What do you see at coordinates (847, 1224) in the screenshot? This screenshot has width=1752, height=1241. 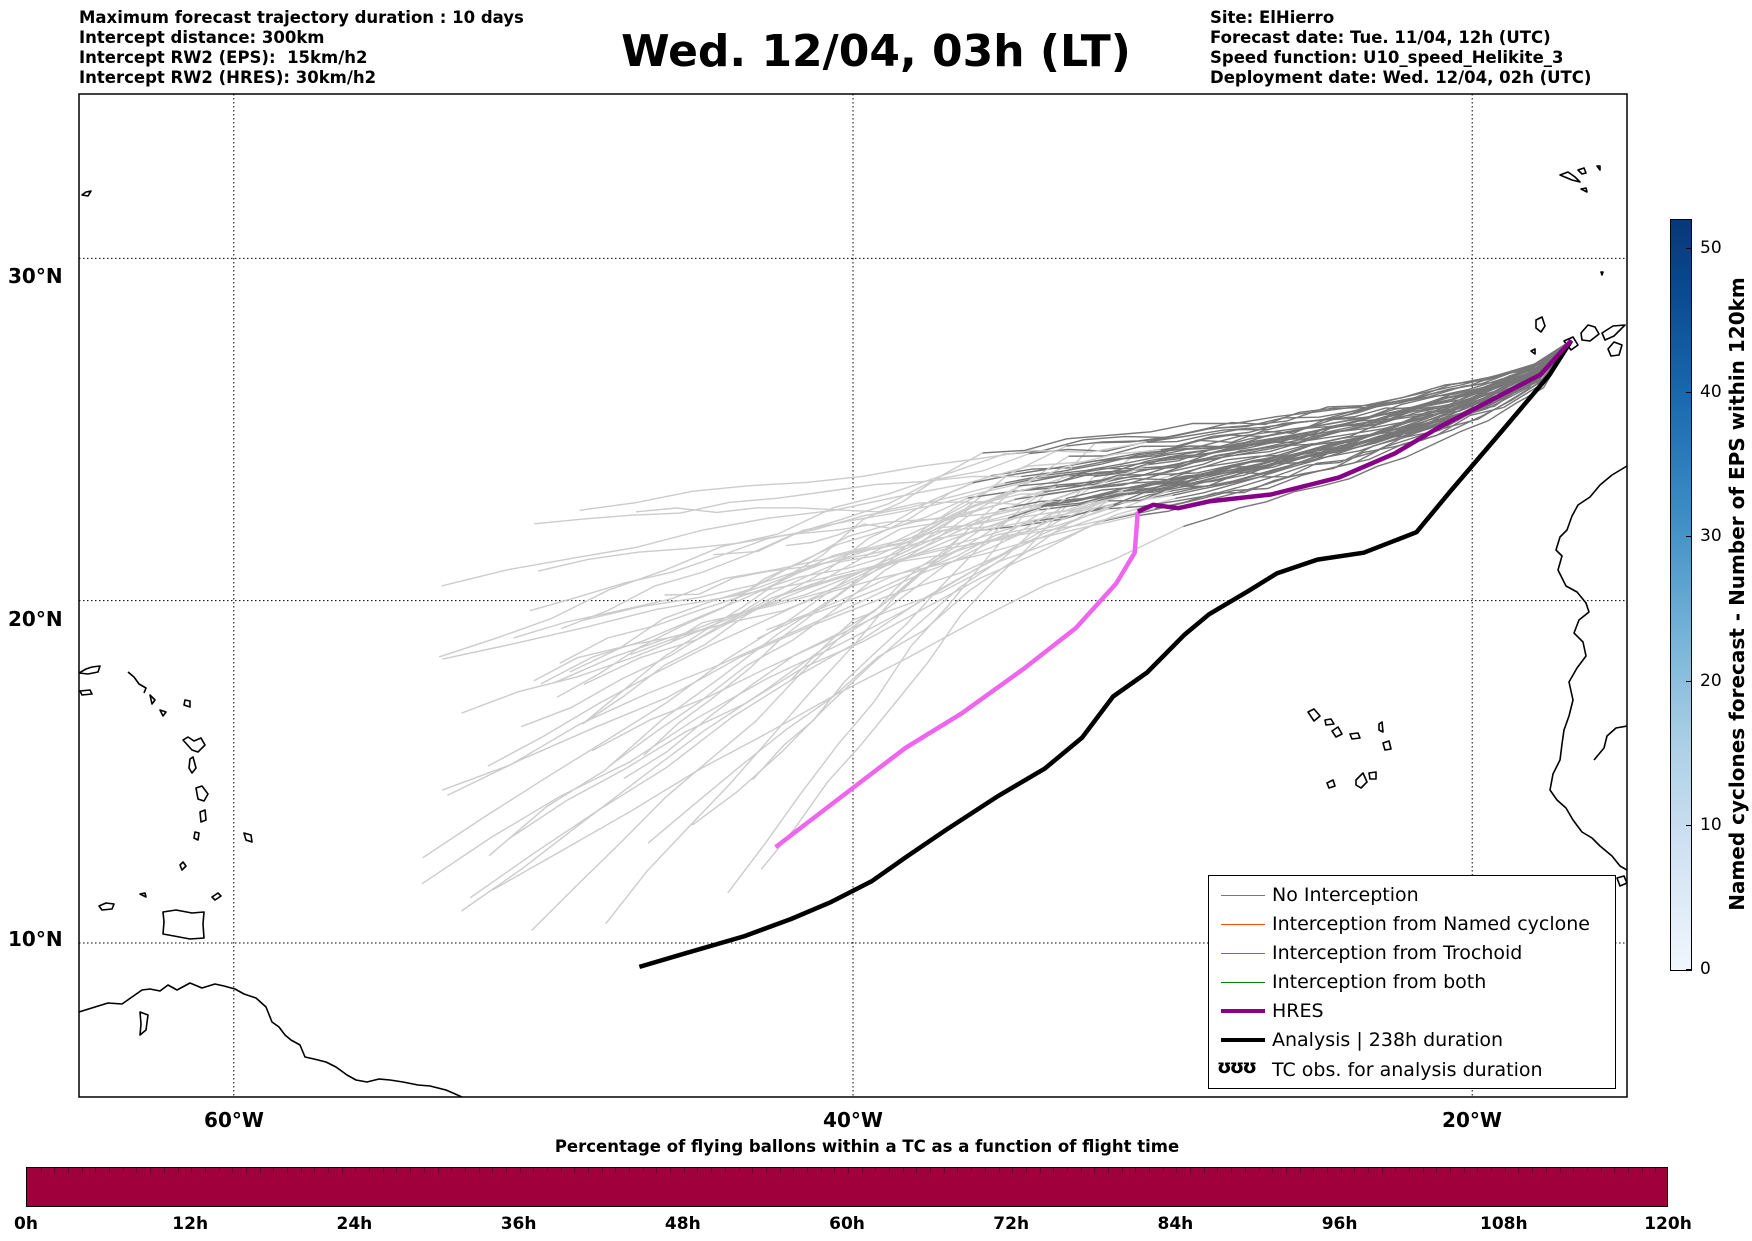 I see `flight-time-tick-label: 60h` at bounding box center [847, 1224].